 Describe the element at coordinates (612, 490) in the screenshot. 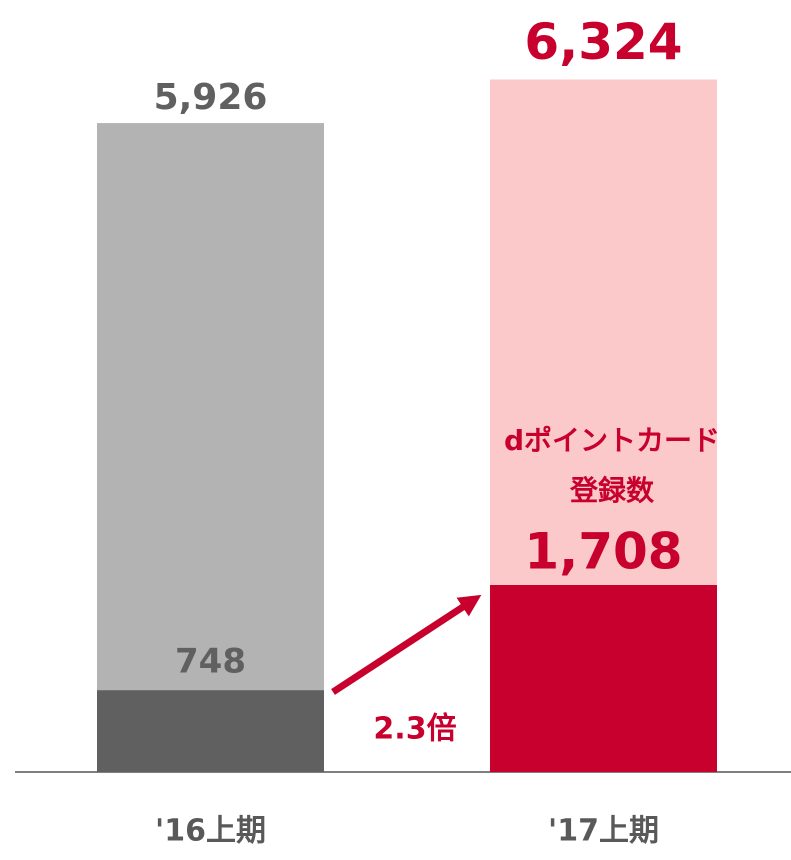

I see `annotation: 登録数` at that location.